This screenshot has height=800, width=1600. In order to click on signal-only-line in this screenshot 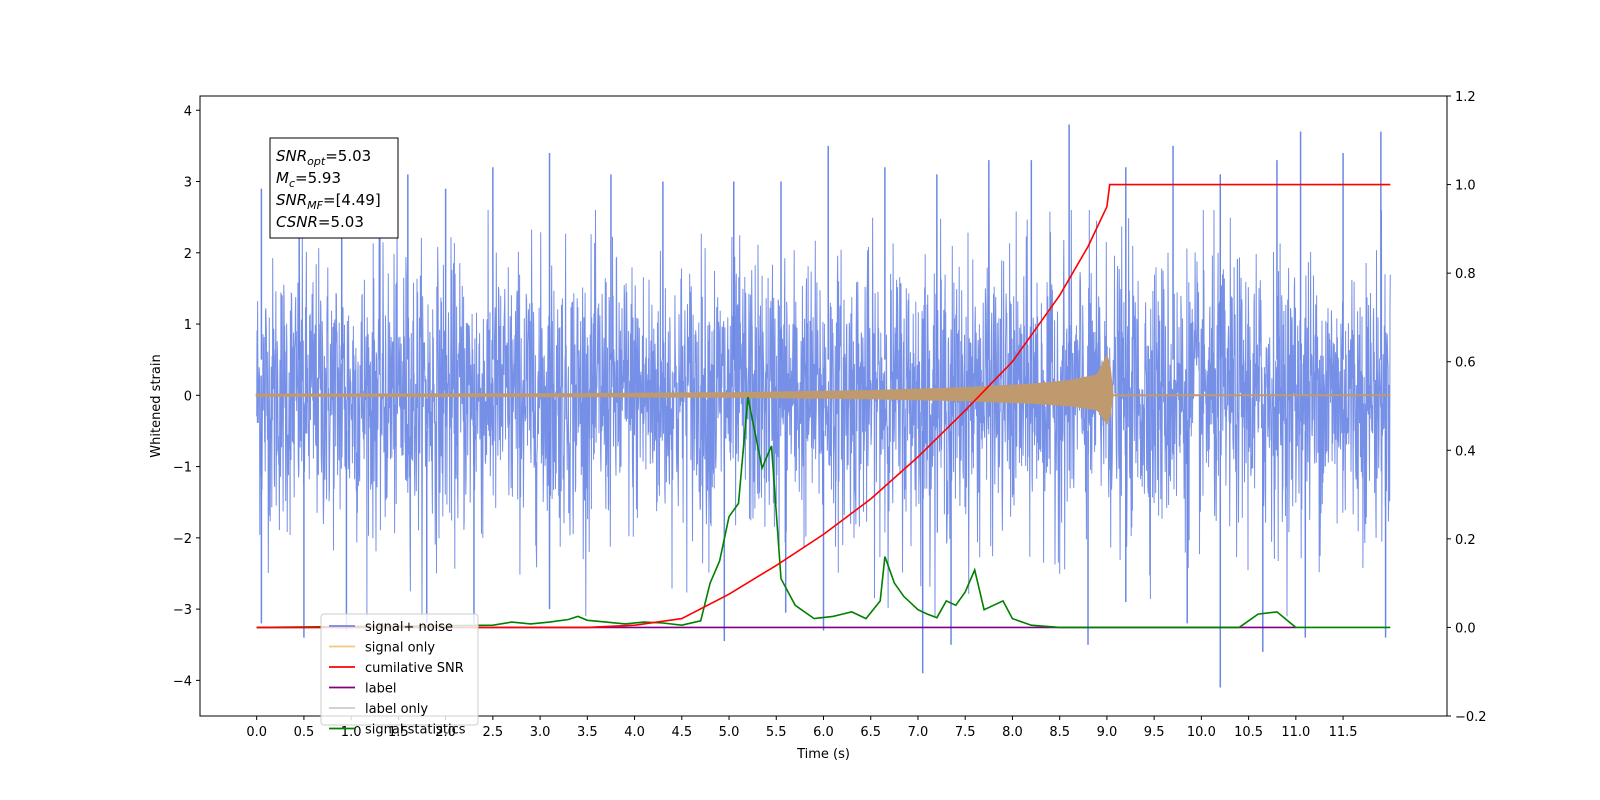, I will do `click(823, 389)`.